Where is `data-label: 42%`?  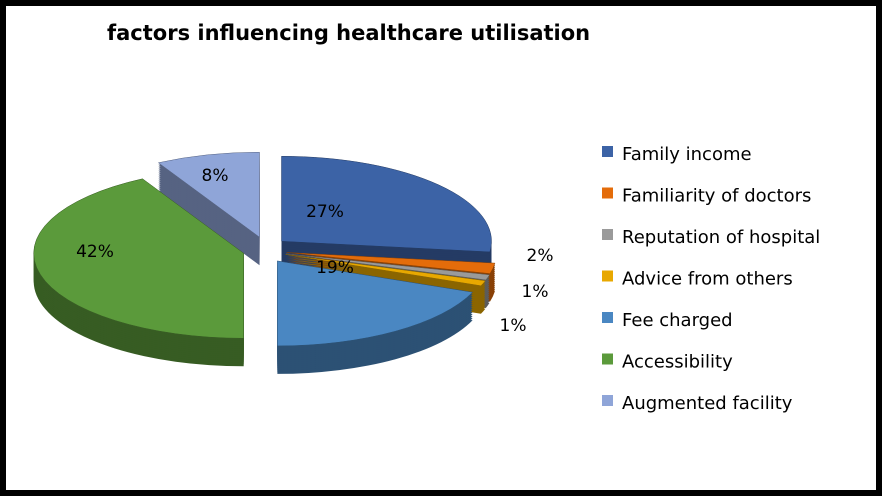 data-label: 42% is located at coordinates (95, 252).